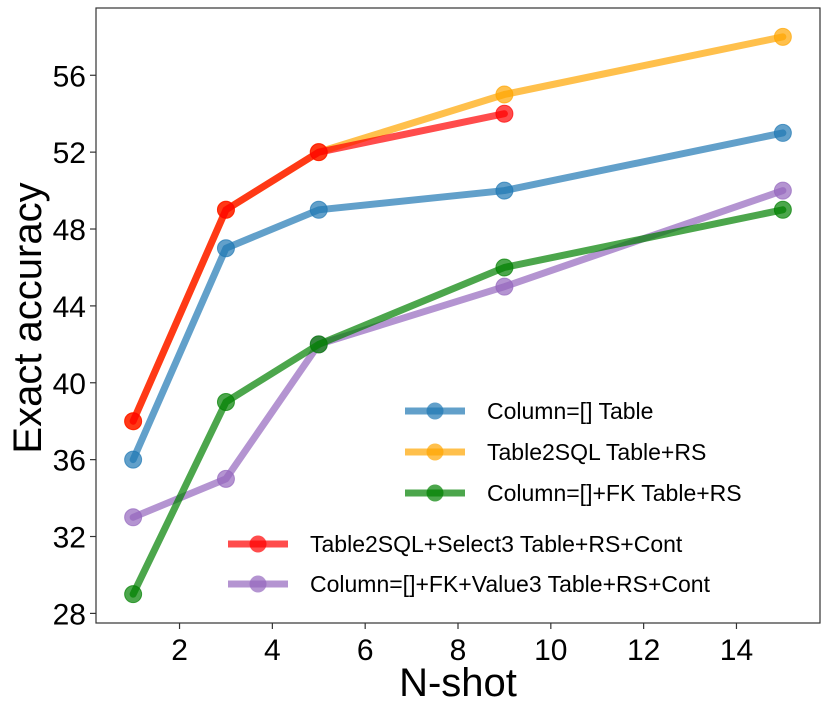 The height and width of the screenshot is (712, 830). What do you see at coordinates (69, 76) in the screenshot?
I see `y-tick-label: 56` at bounding box center [69, 76].